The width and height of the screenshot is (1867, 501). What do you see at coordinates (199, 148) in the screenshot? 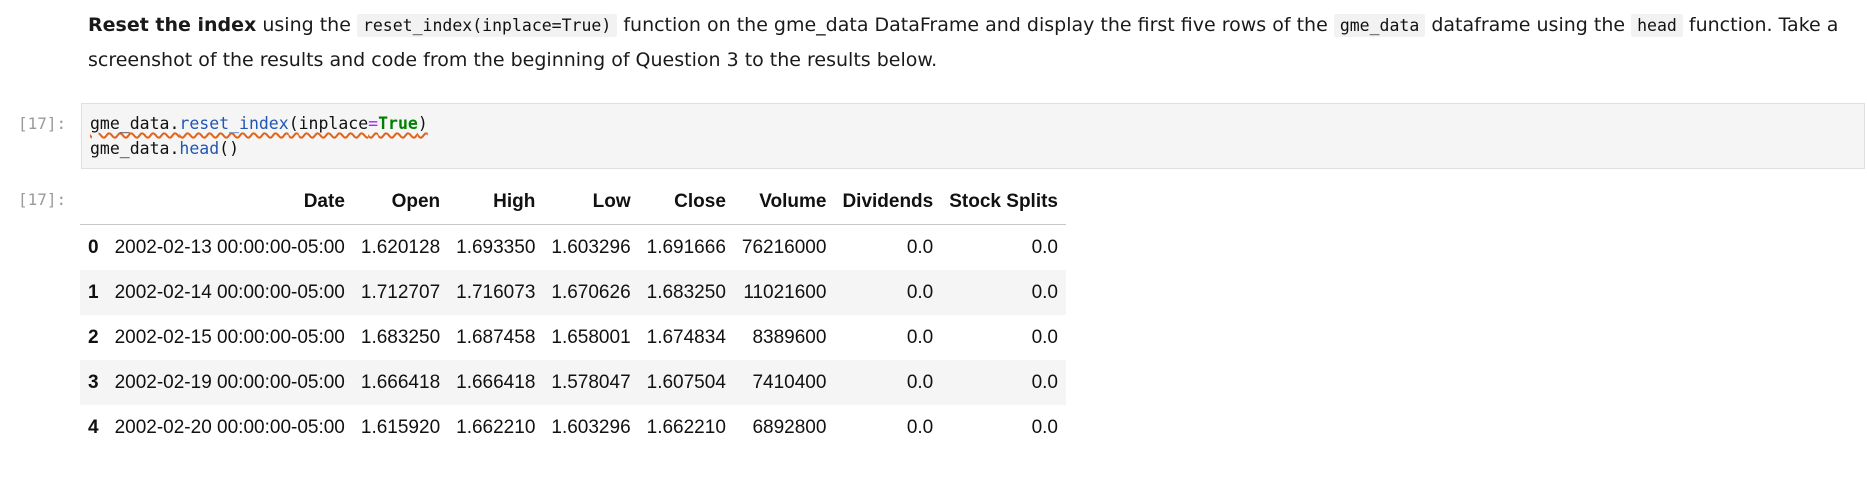
I see `code-method: head` at bounding box center [199, 148].